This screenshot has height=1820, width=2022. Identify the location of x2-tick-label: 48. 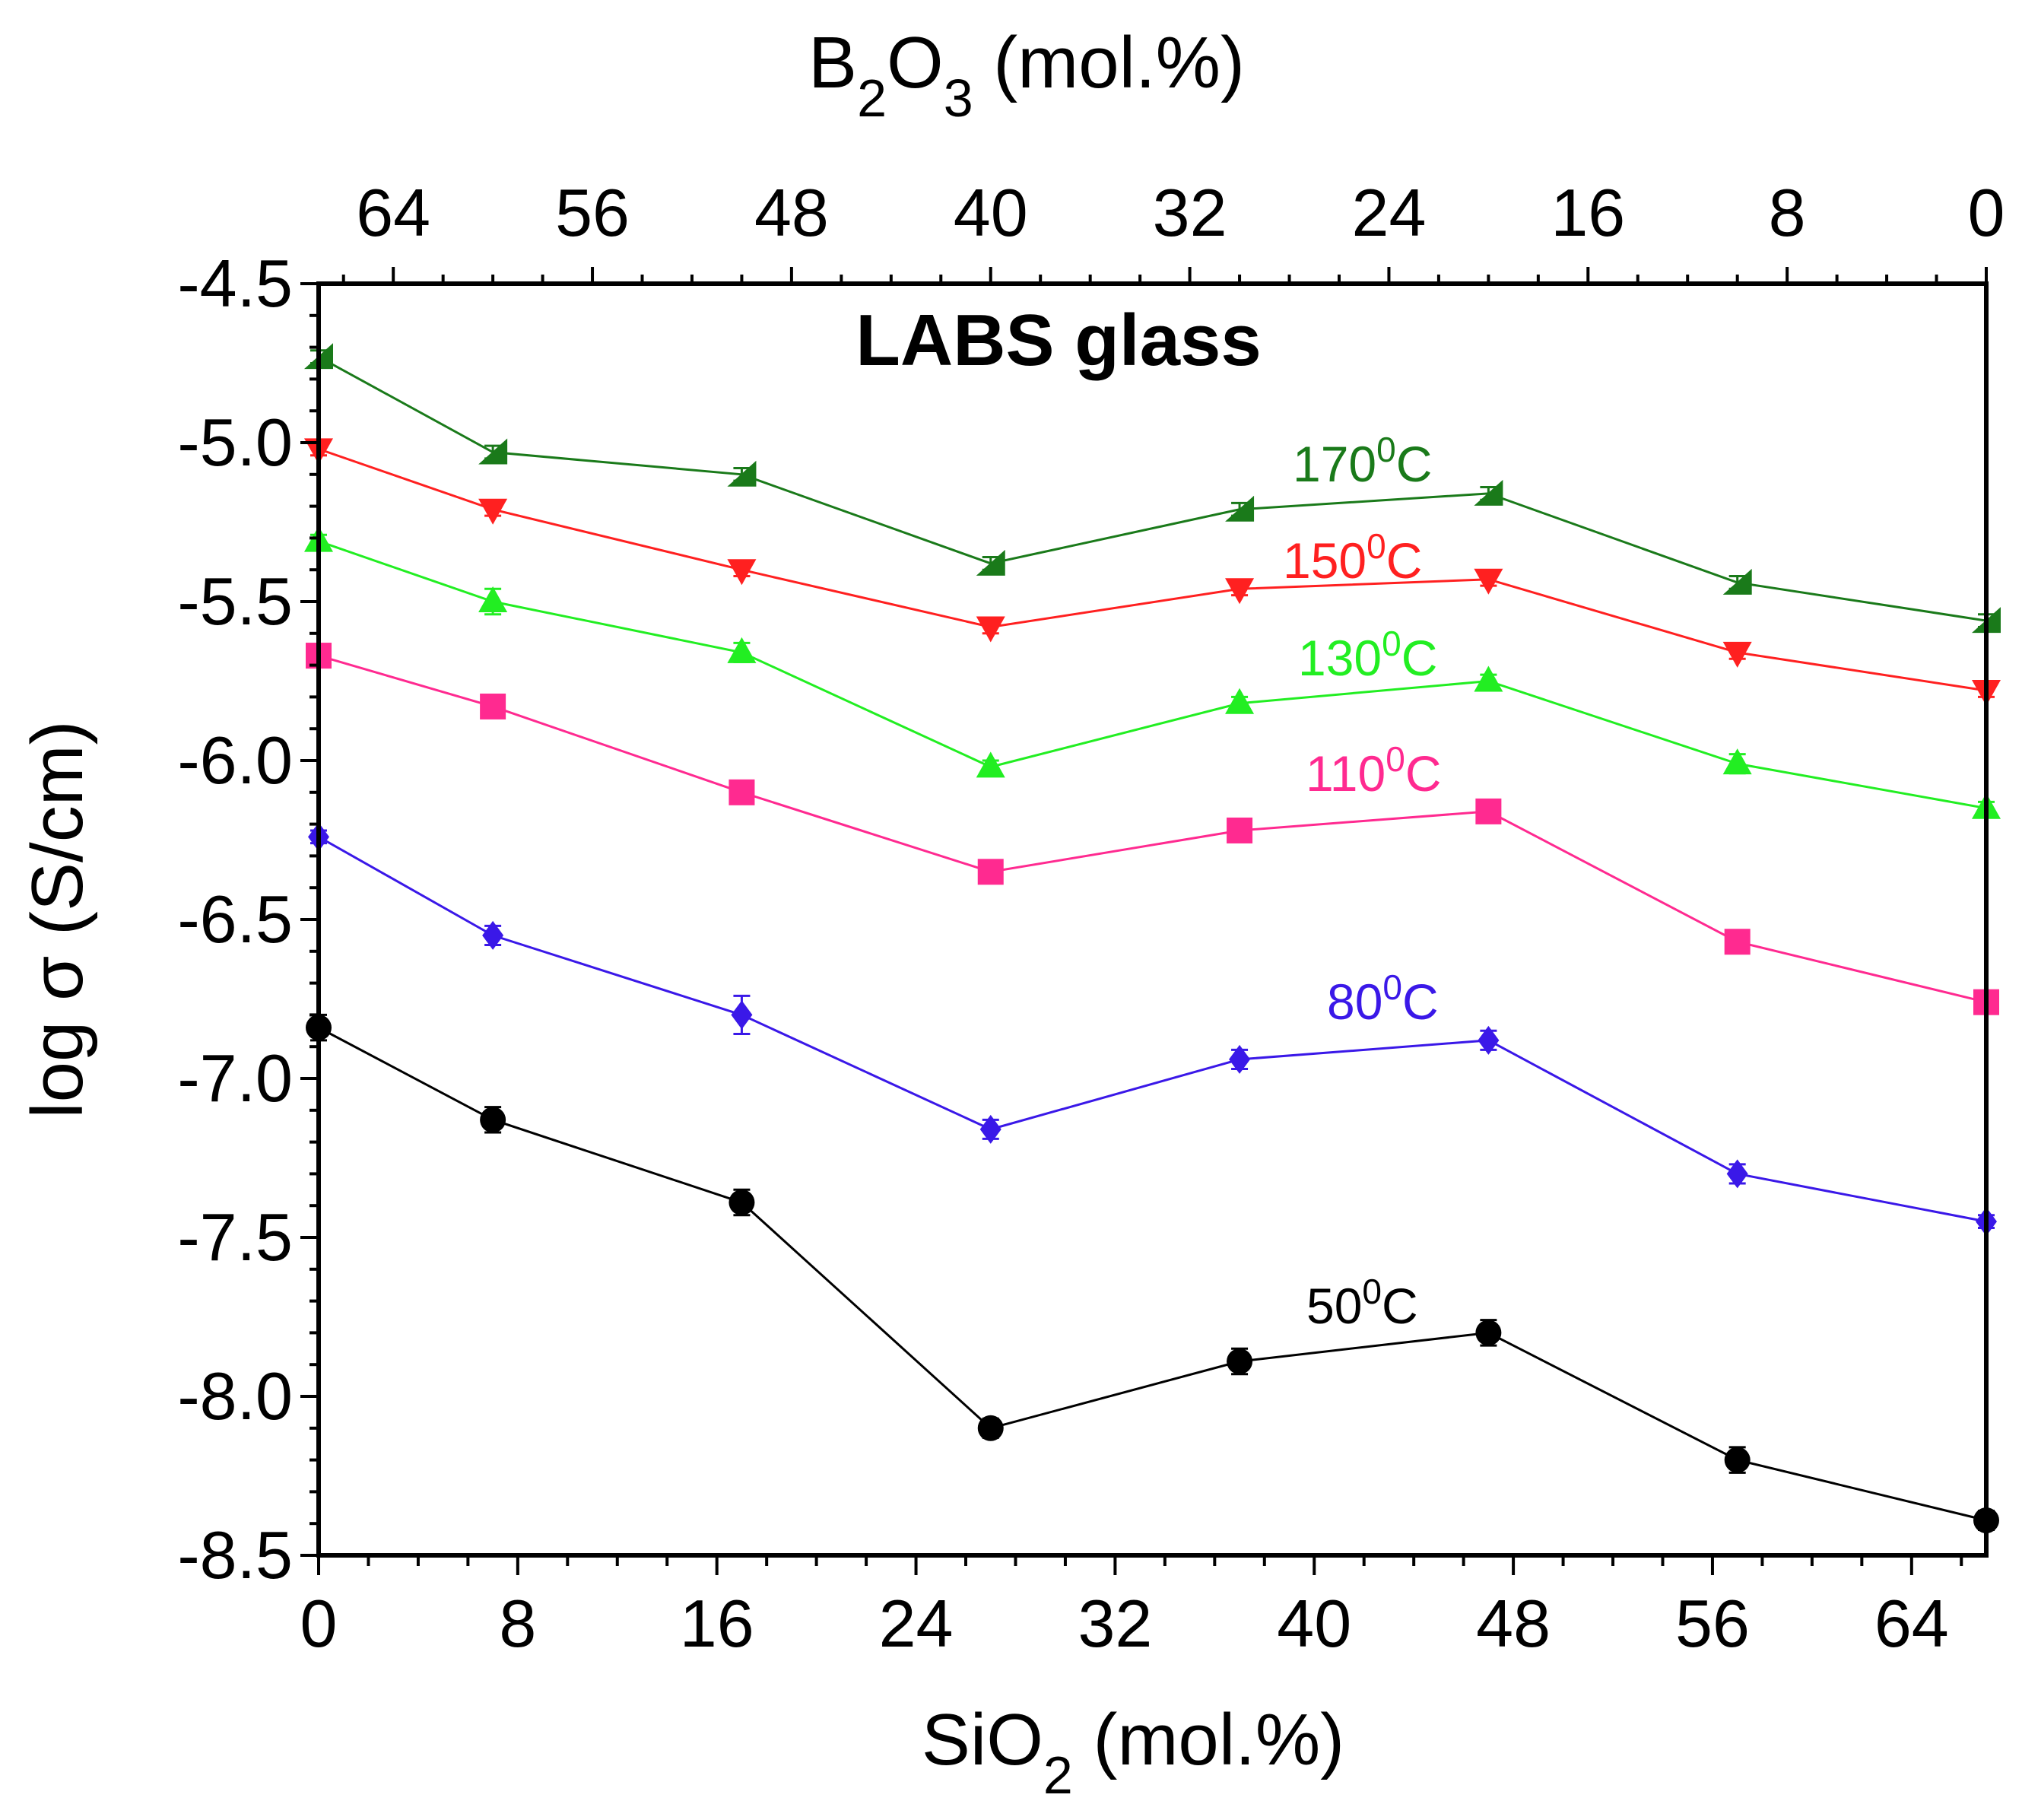
(791, 212).